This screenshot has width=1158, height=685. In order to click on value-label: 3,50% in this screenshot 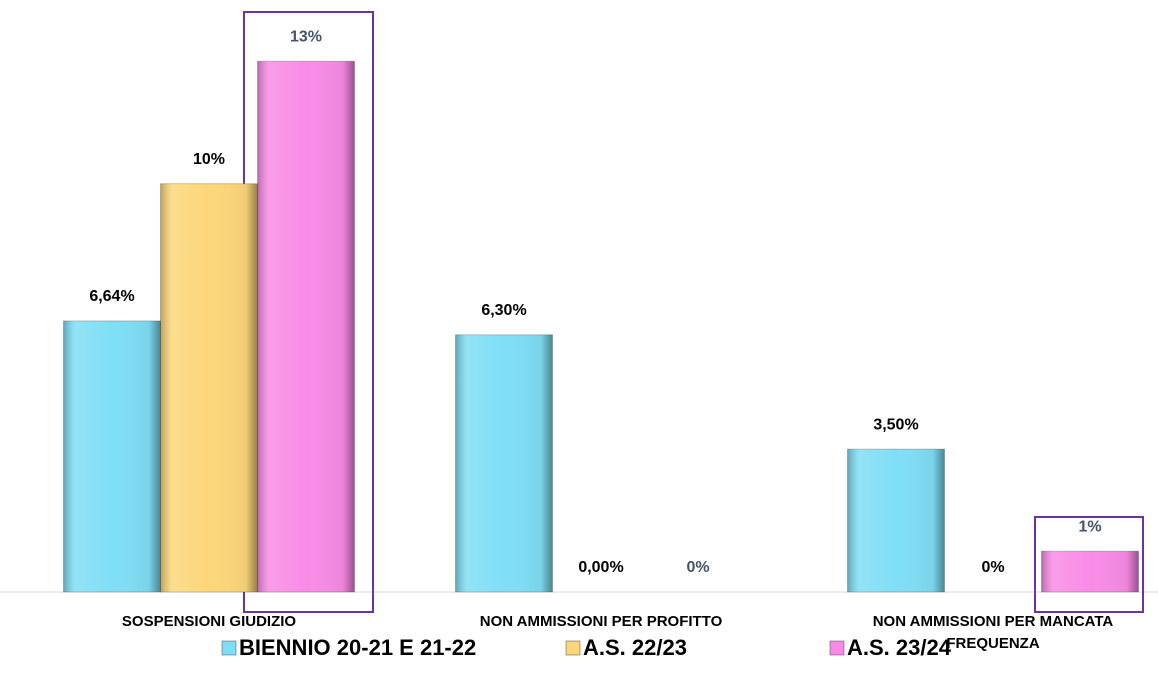, I will do `click(895, 424)`.